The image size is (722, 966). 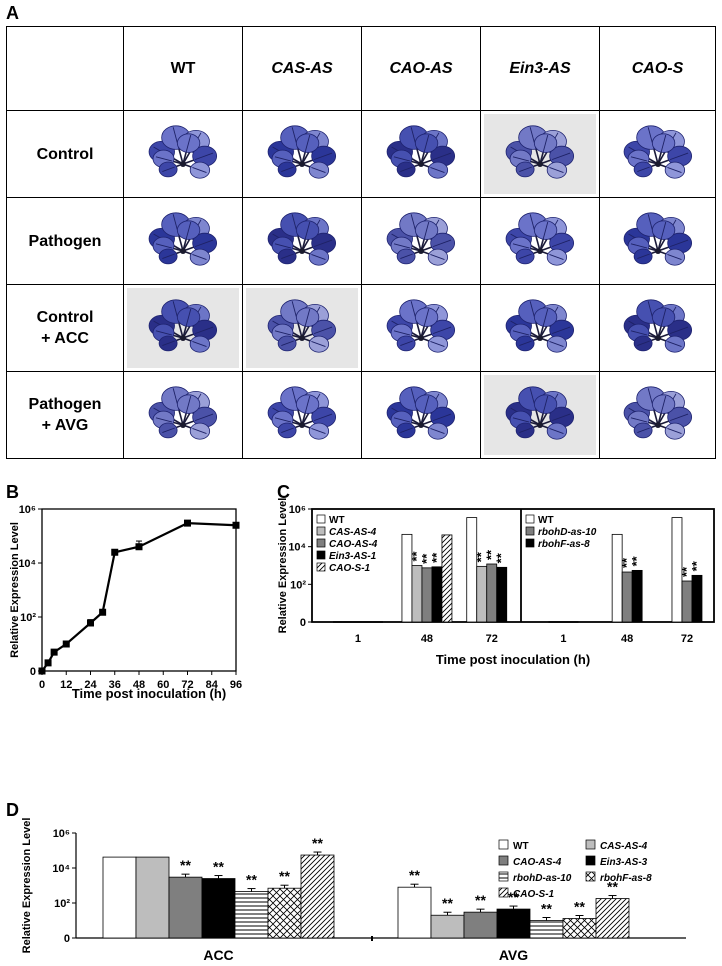 I want to click on panel-b-label: B, so click(x=12, y=492).